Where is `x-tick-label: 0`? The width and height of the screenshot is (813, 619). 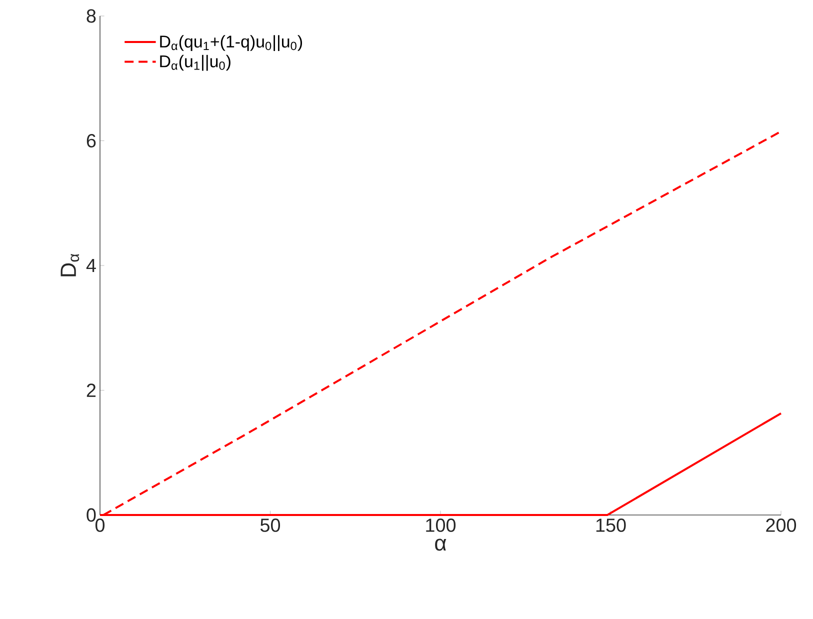 x-tick-label: 0 is located at coordinates (100, 525).